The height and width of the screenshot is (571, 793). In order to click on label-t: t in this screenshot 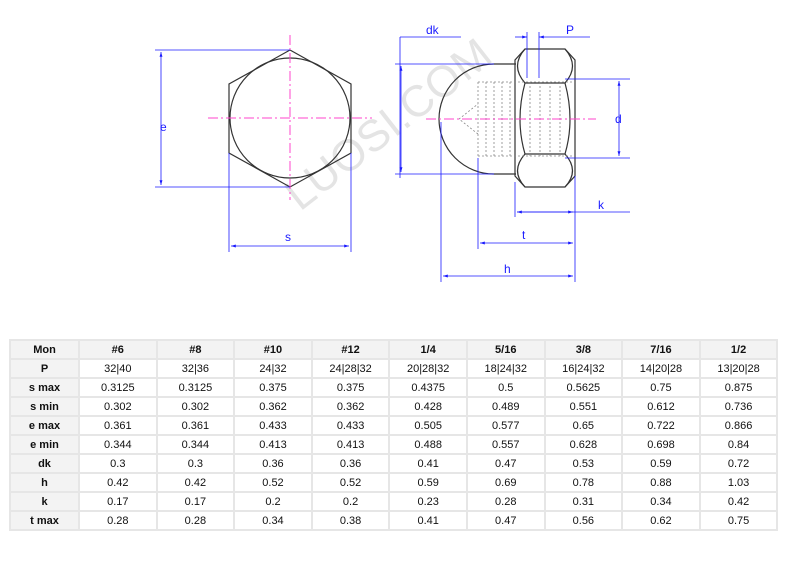, I will do `click(524, 235)`.